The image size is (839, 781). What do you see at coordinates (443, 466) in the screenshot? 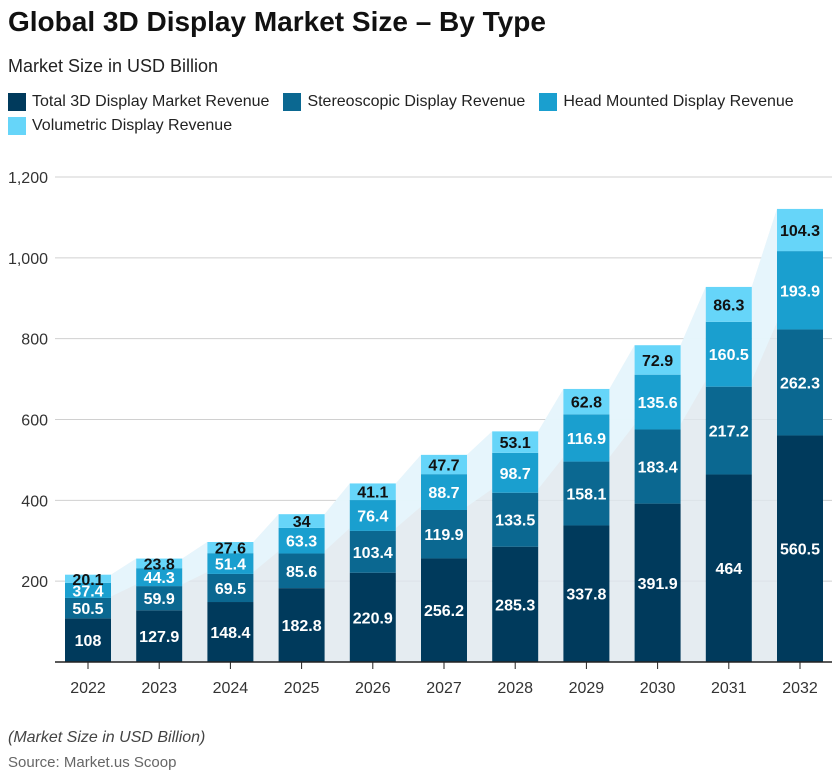
I see `data-label: 47.7` at bounding box center [443, 466].